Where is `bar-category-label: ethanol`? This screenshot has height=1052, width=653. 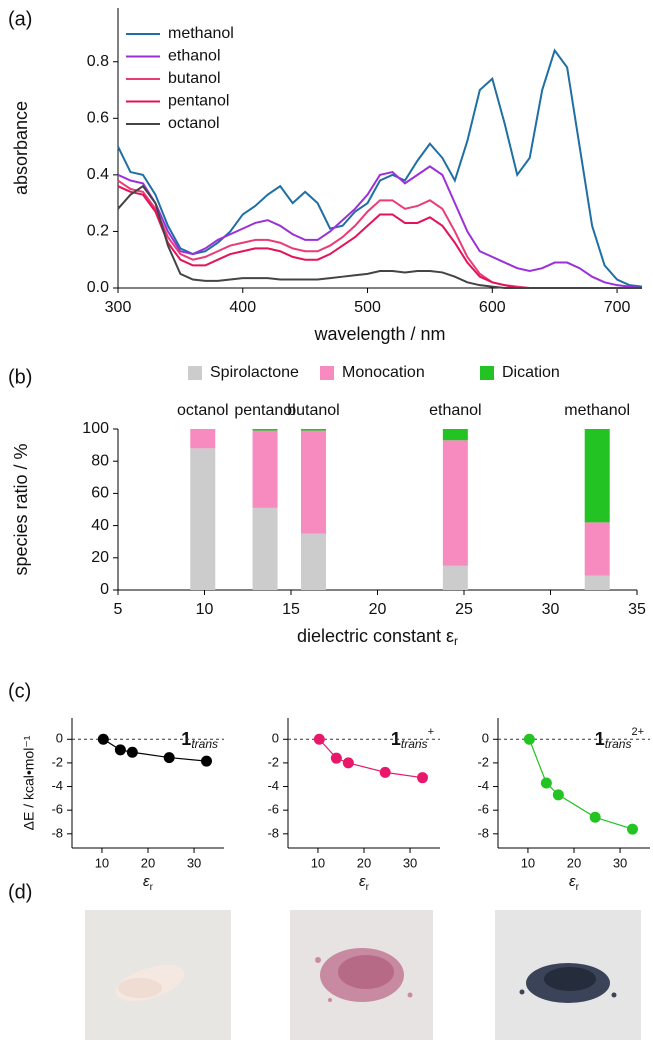
bar-category-label: ethanol is located at coordinates (455, 410).